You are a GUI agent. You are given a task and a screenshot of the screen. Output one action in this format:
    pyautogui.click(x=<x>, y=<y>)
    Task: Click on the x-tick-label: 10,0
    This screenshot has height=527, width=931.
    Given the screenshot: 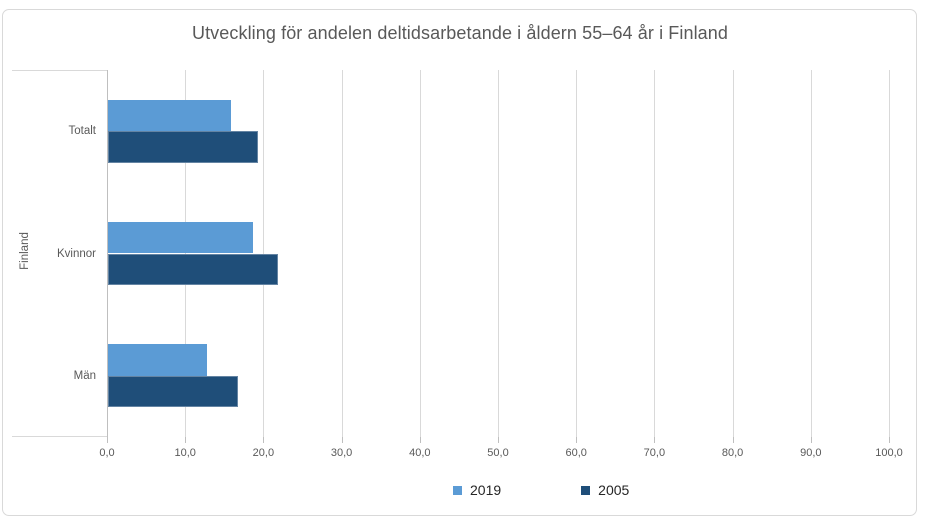 What is the action you would take?
    pyautogui.click(x=185, y=453)
    